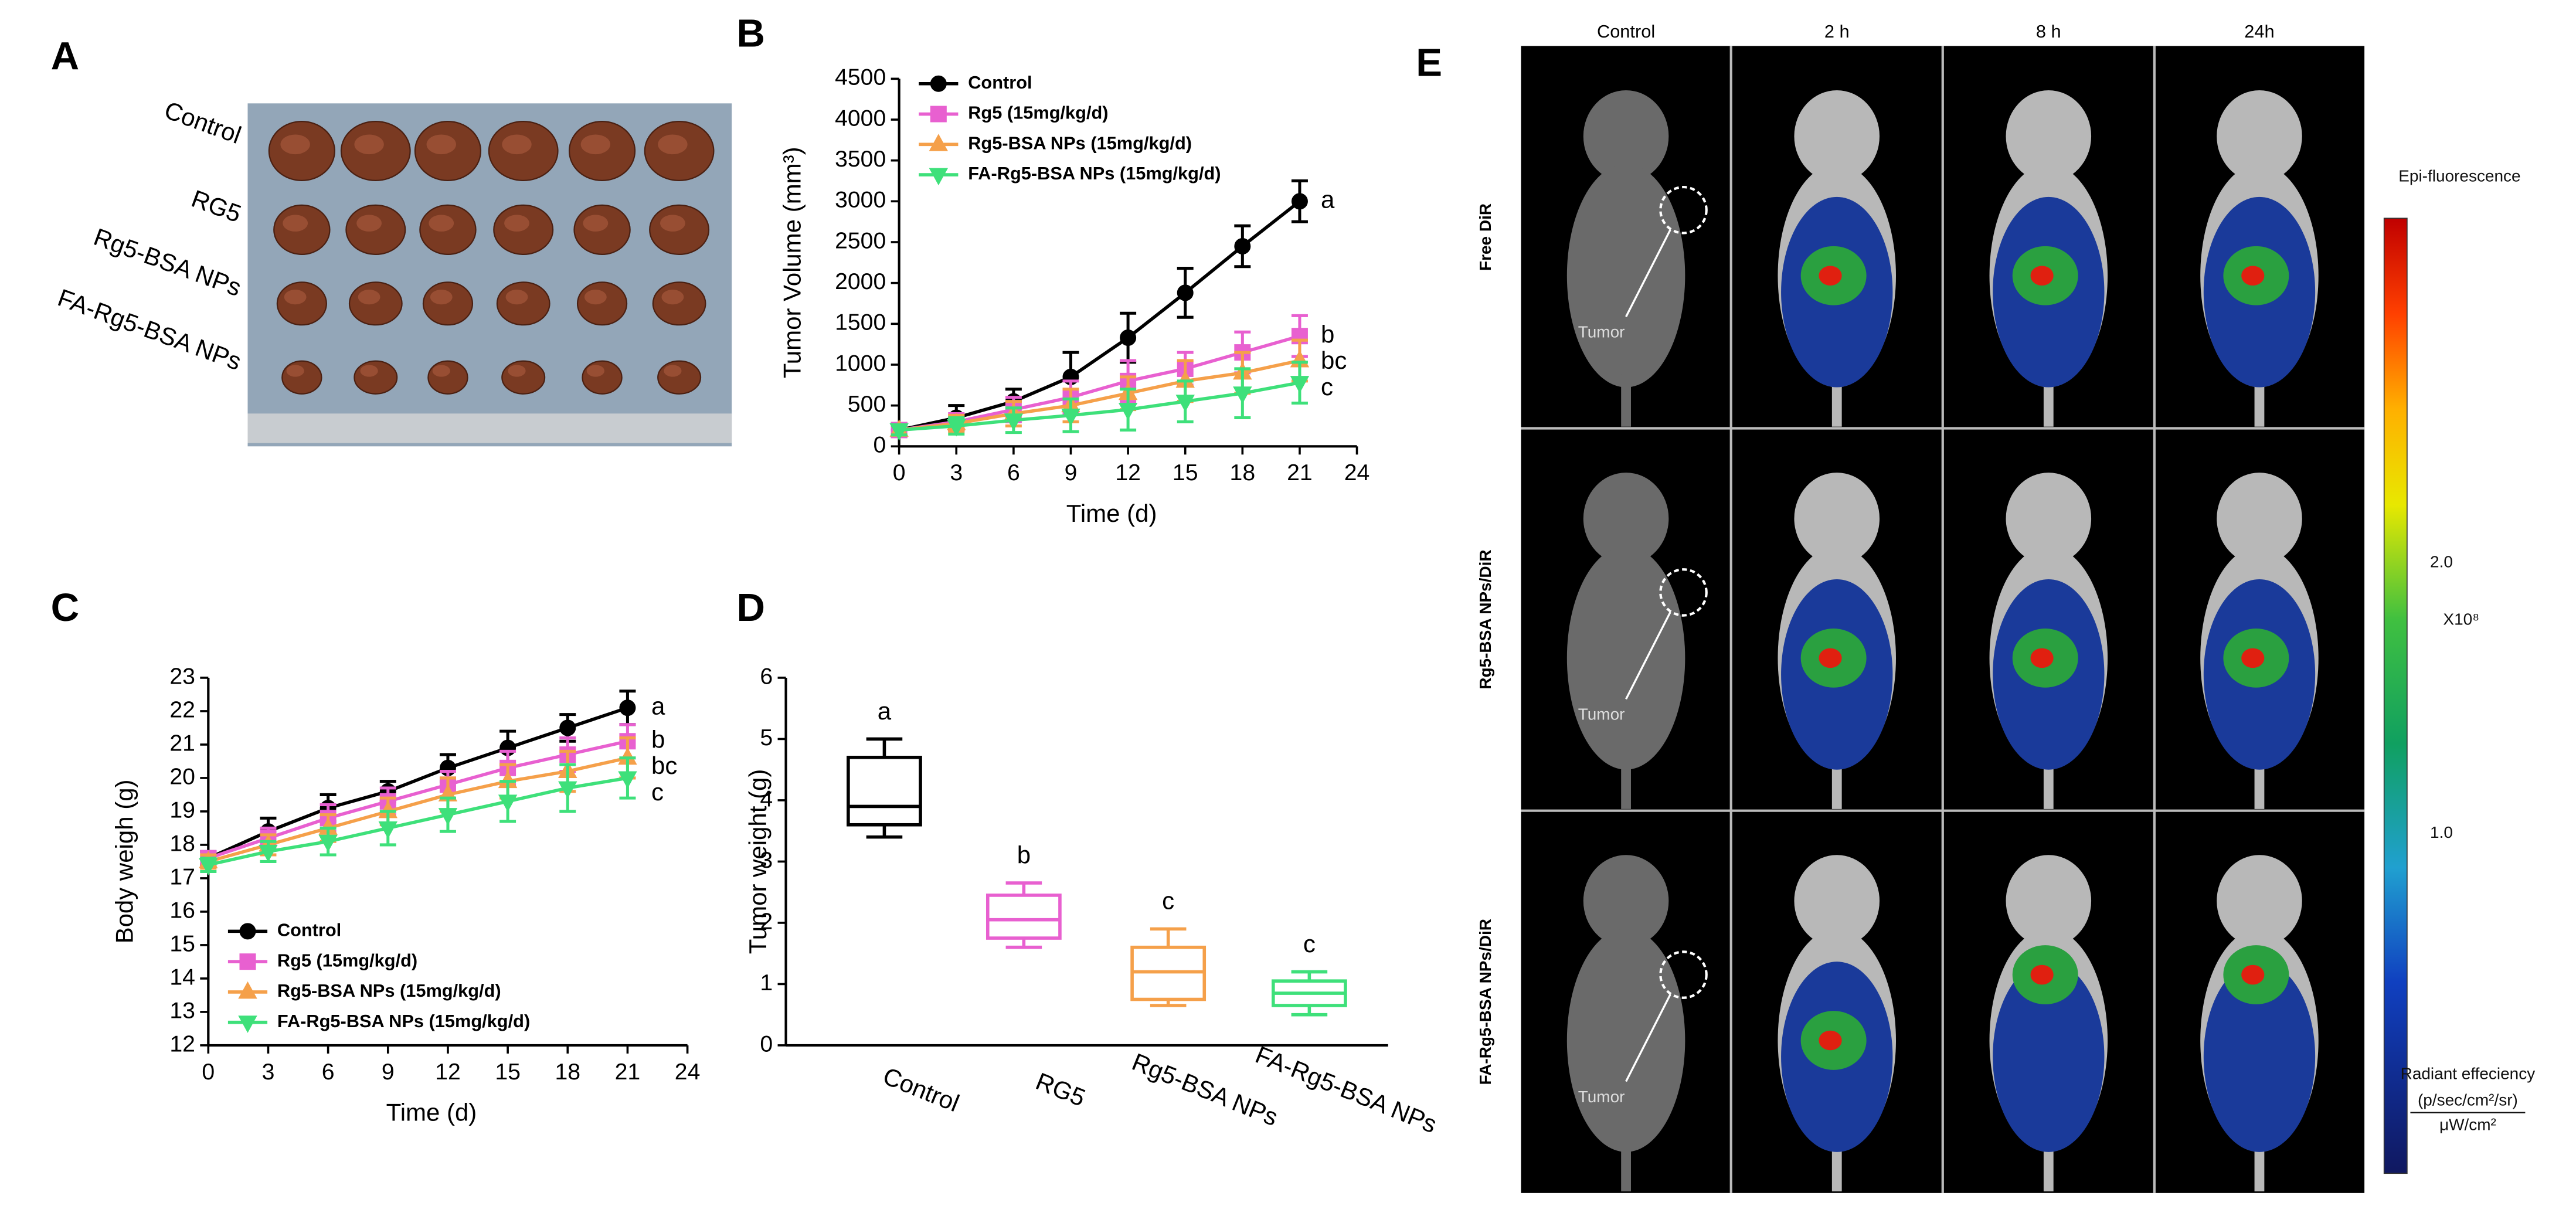 The width and height of the screenshot is (2576, 1216). Describe the element at coordinates (956, 473) in the screenshot. I see `x-tick-label: 3` at that location.